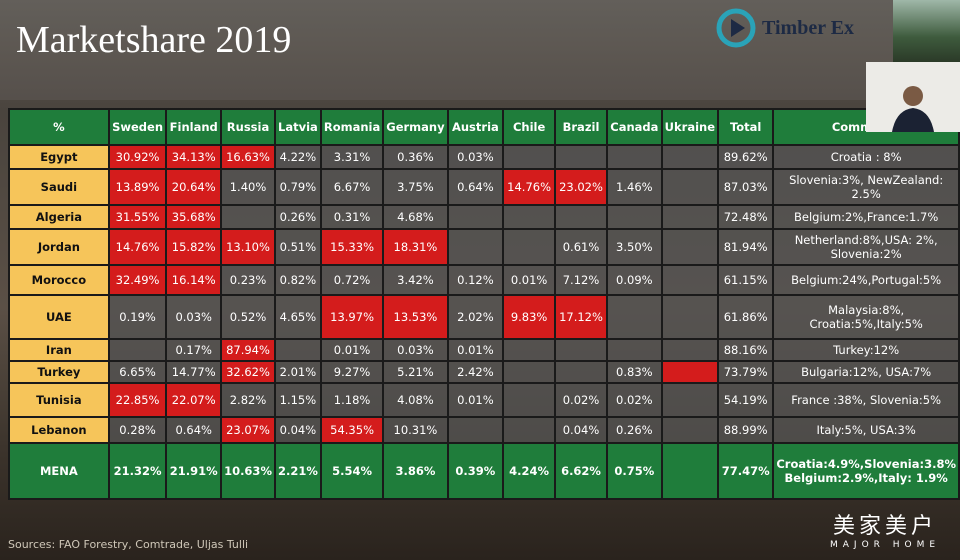 The image size is (960, 560). What do you see at coordinates (926, 31) in the screenshot?
I see `tree-photo` at bounding box center [926, 31].